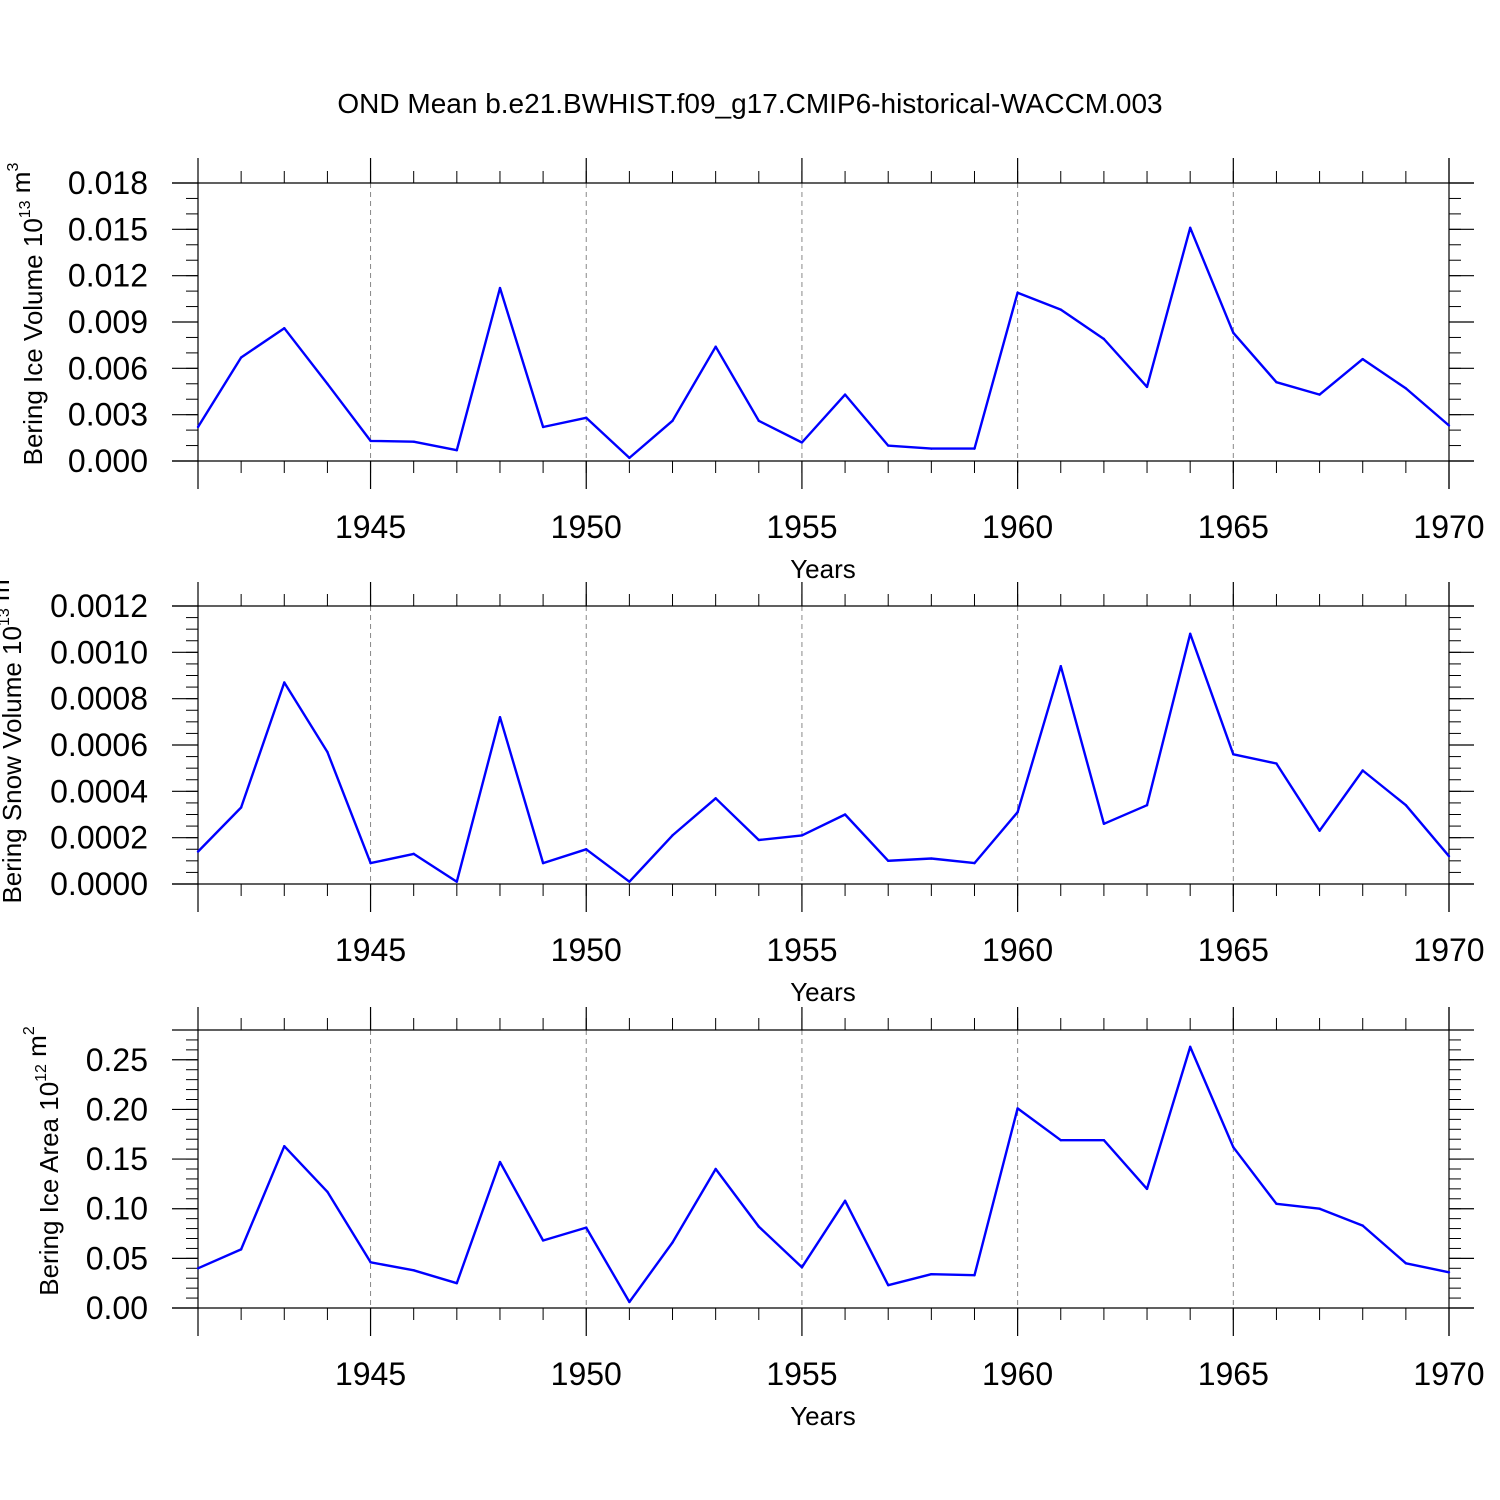 The height and width of the screenshot is (1500, 1500). What do you see at coordinates (99, 606) in the screenshot?
I see `y-tick-label: 0.0012` at bounding box center [99, 606].